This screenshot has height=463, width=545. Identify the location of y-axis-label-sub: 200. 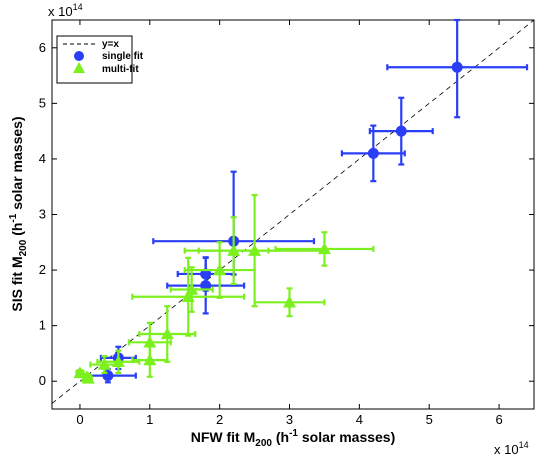
(23, 247).